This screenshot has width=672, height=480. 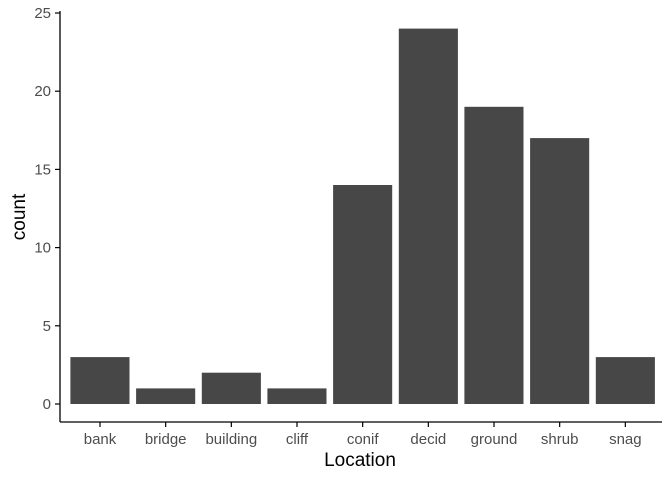 What do you see at coordinates (166, 439) in the screenshot?
I see `x-tick-label: bridge` at bounding box center [166, 439].